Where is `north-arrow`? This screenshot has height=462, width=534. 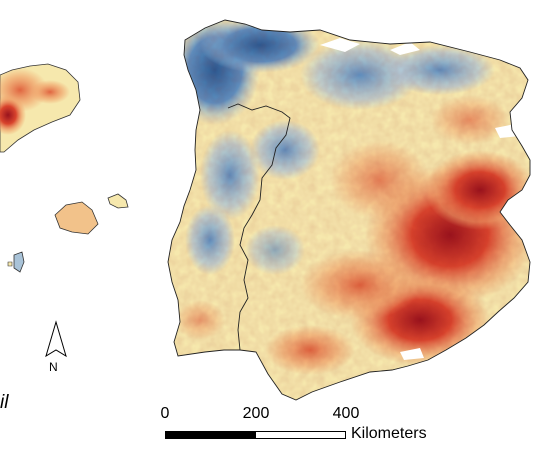 north-arrow is located at coordinates (56, 339).